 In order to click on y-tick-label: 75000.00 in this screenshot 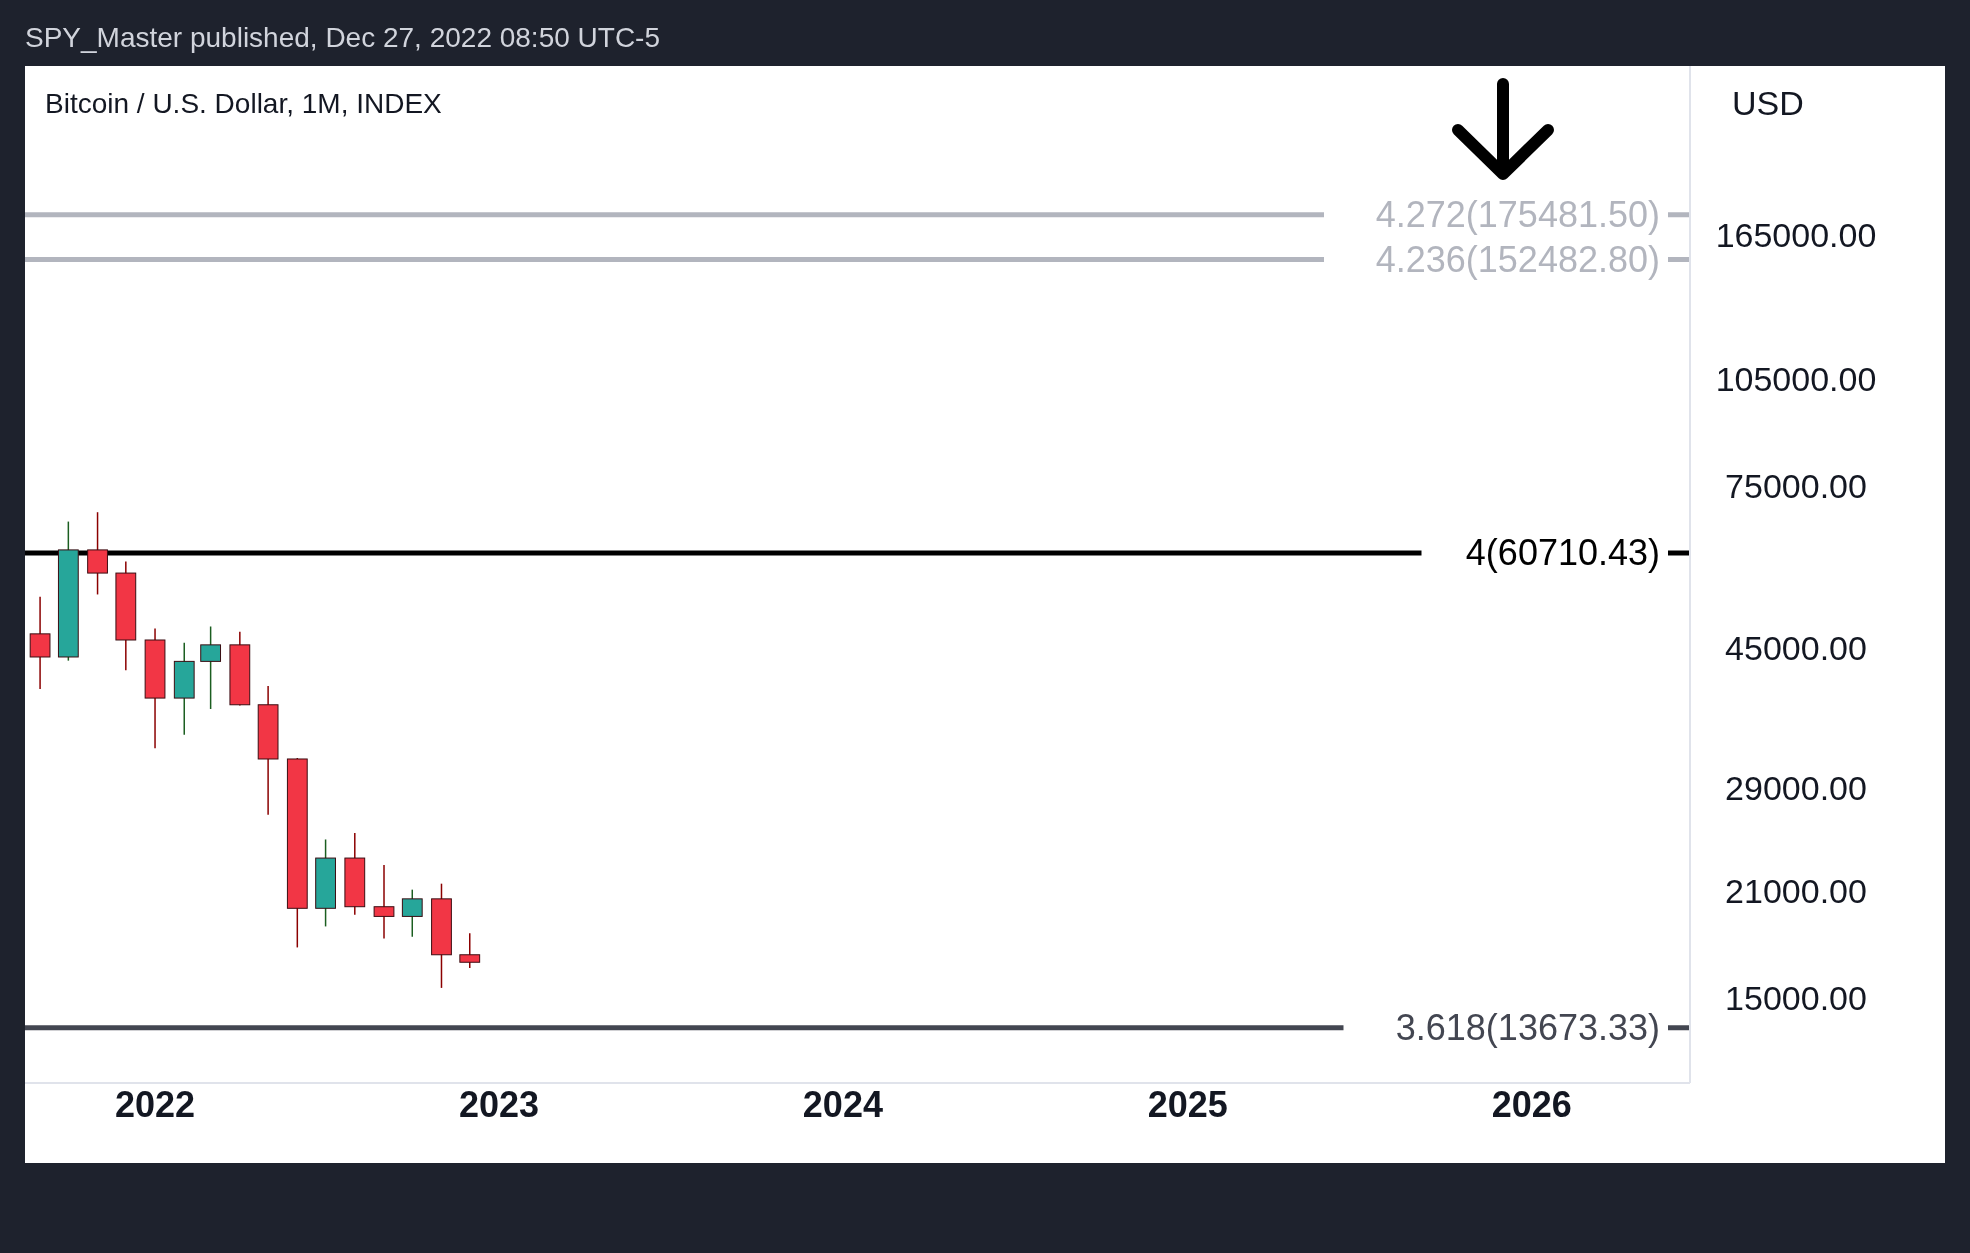, I will do `click(1796, 485)`.